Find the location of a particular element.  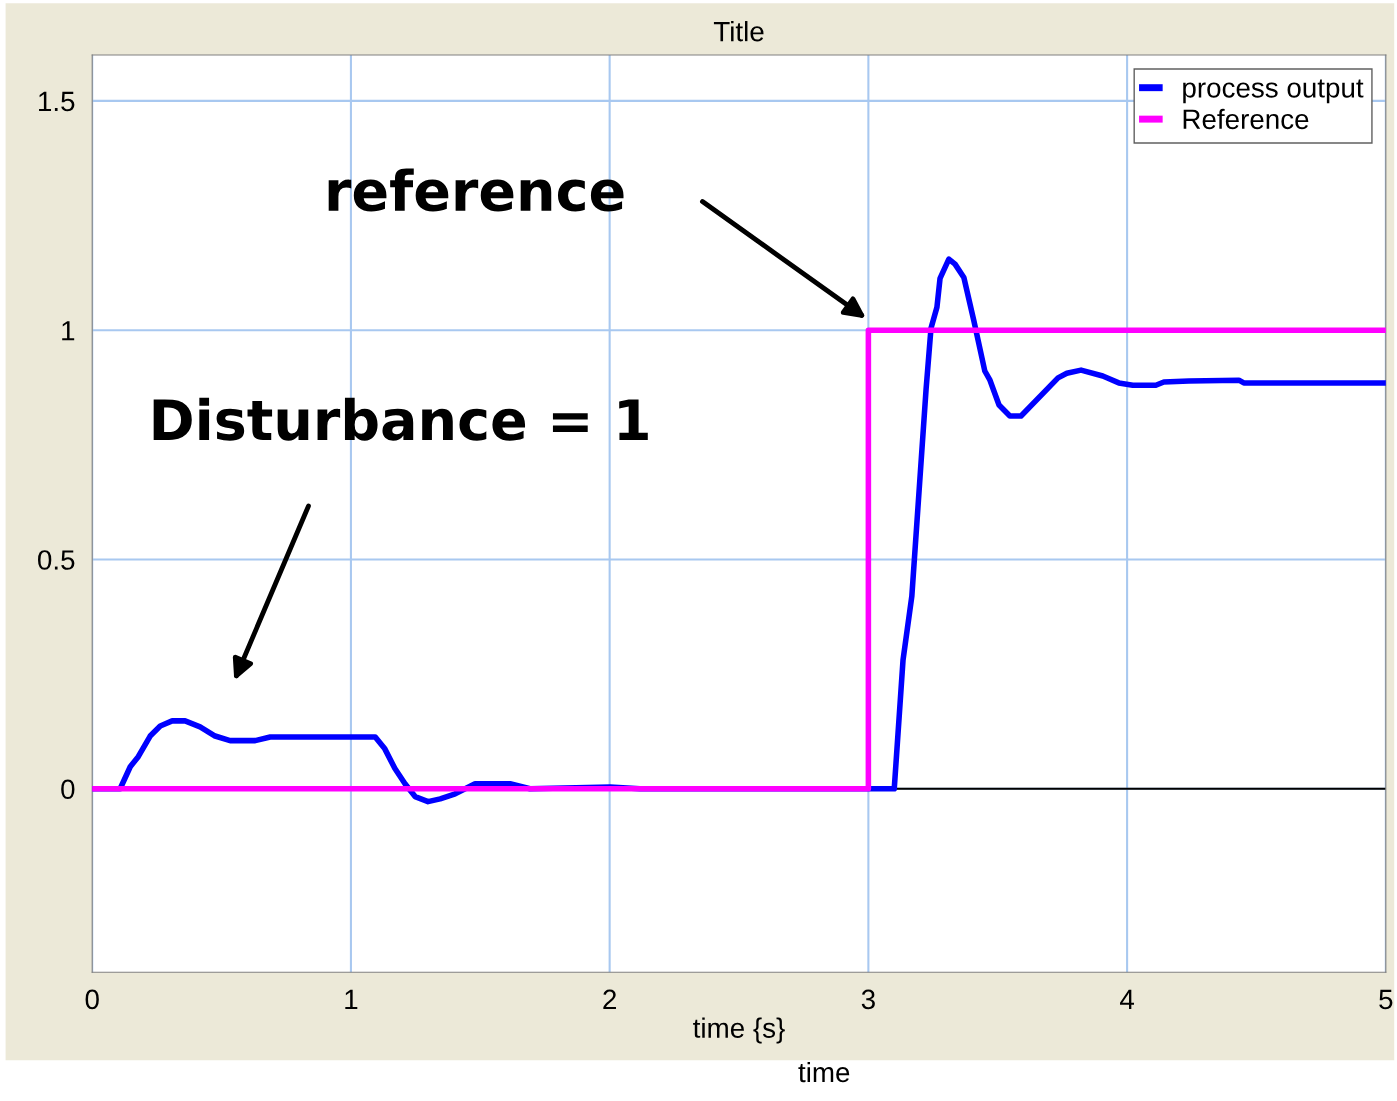

y-tick-label: 0 is located at coordinates (68, 789).